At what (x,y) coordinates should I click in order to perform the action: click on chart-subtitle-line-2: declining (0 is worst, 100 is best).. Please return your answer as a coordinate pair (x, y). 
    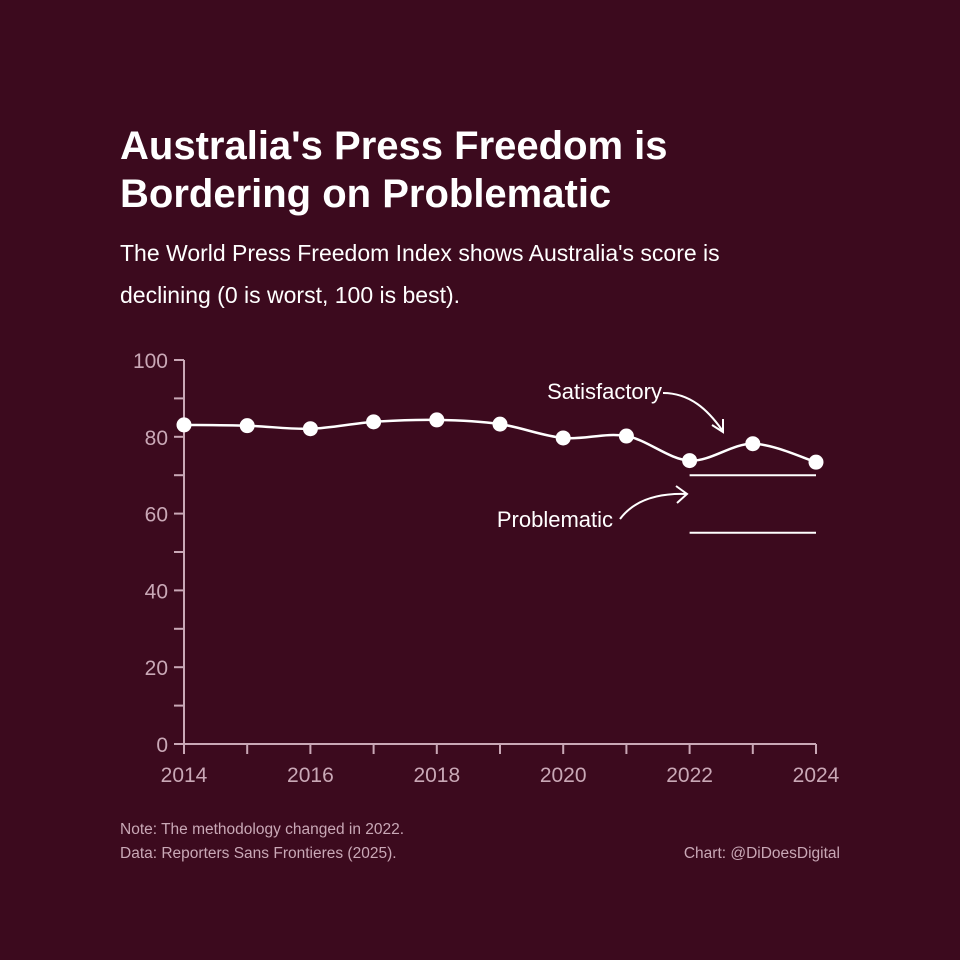
    Looking at the image, I should click on (290, 295).